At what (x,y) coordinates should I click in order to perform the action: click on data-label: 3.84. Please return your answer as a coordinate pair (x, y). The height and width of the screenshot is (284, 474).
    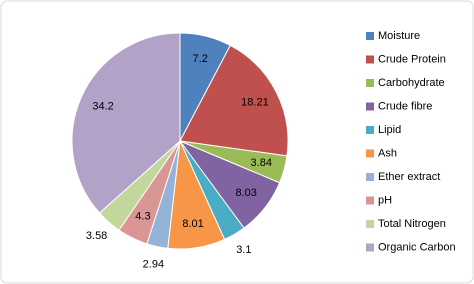
    Looking at the image, I should click on (261, 163).